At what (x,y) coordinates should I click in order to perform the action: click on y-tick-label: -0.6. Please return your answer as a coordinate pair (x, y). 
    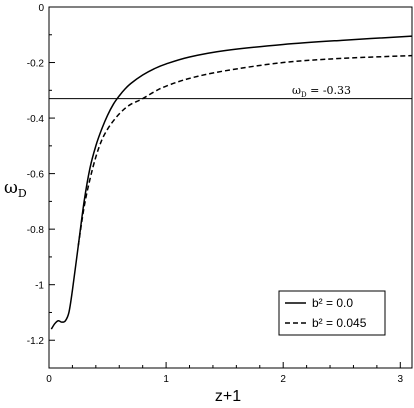
    Looking at the image, I should click on (36, 175).